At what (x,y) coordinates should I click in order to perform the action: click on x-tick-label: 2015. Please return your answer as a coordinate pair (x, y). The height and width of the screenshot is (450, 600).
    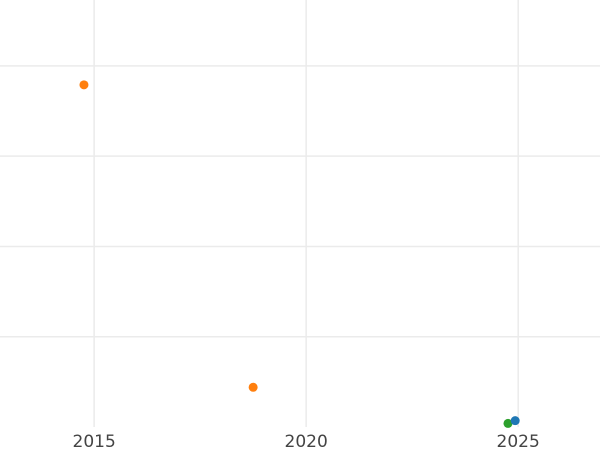
    Looking at the image, I should click on (94, 441).